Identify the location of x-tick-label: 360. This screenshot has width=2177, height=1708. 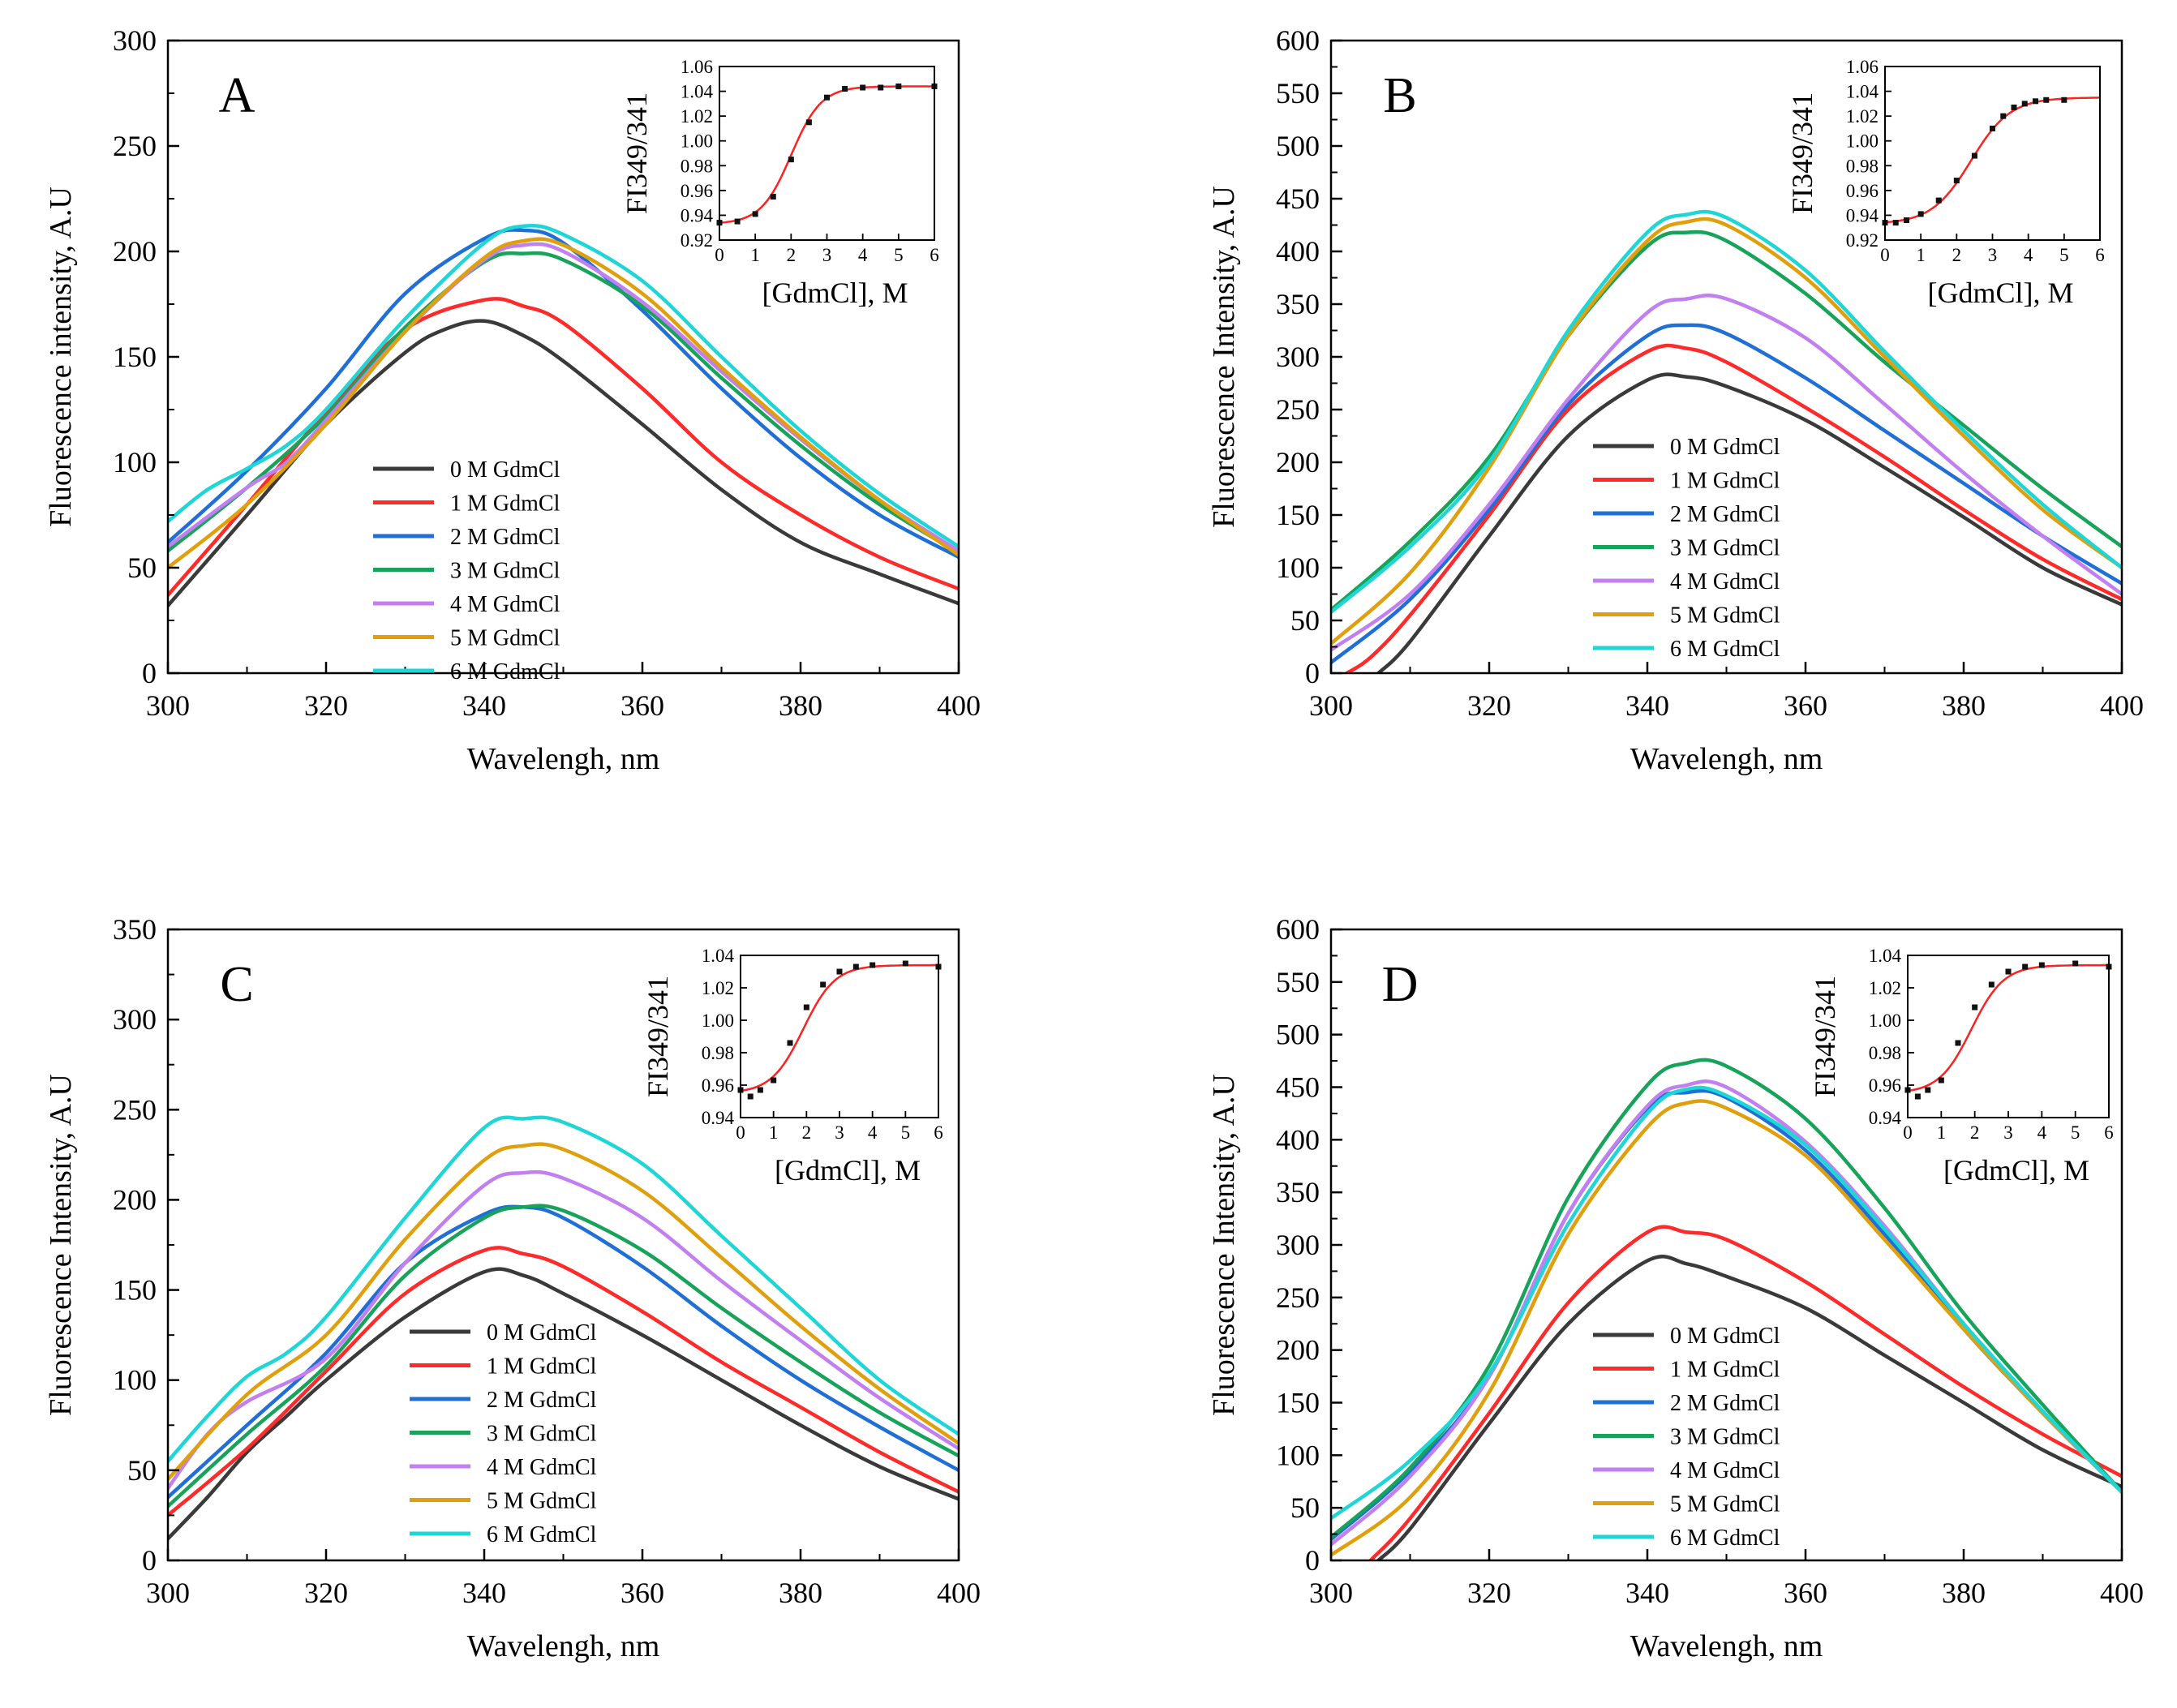
(642, 1593).